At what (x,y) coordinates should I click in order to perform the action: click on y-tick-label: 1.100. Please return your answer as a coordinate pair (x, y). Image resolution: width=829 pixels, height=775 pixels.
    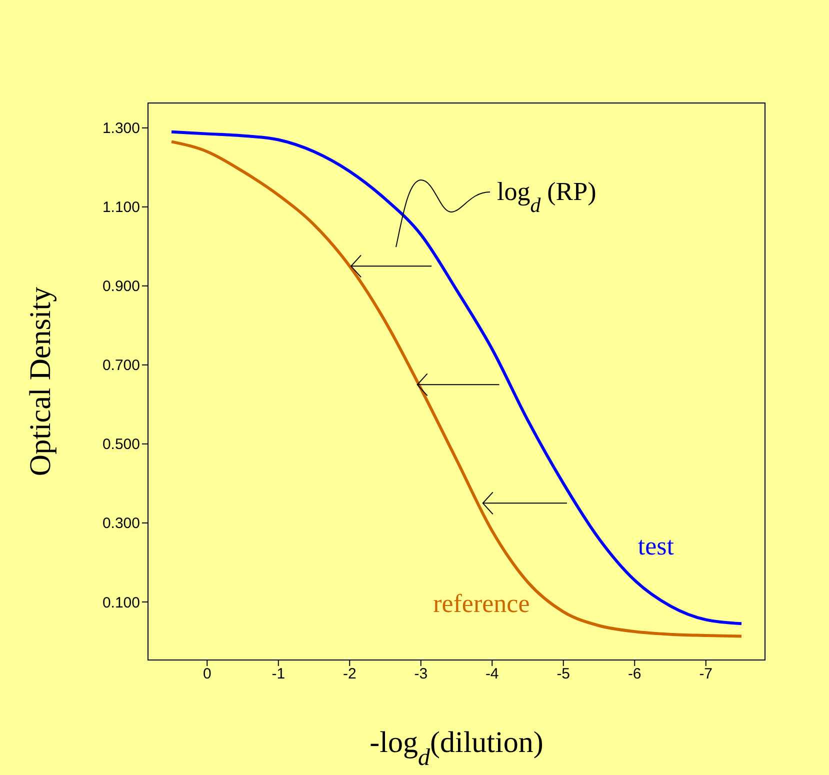
    Looking at the image, I should click on (121, 207).